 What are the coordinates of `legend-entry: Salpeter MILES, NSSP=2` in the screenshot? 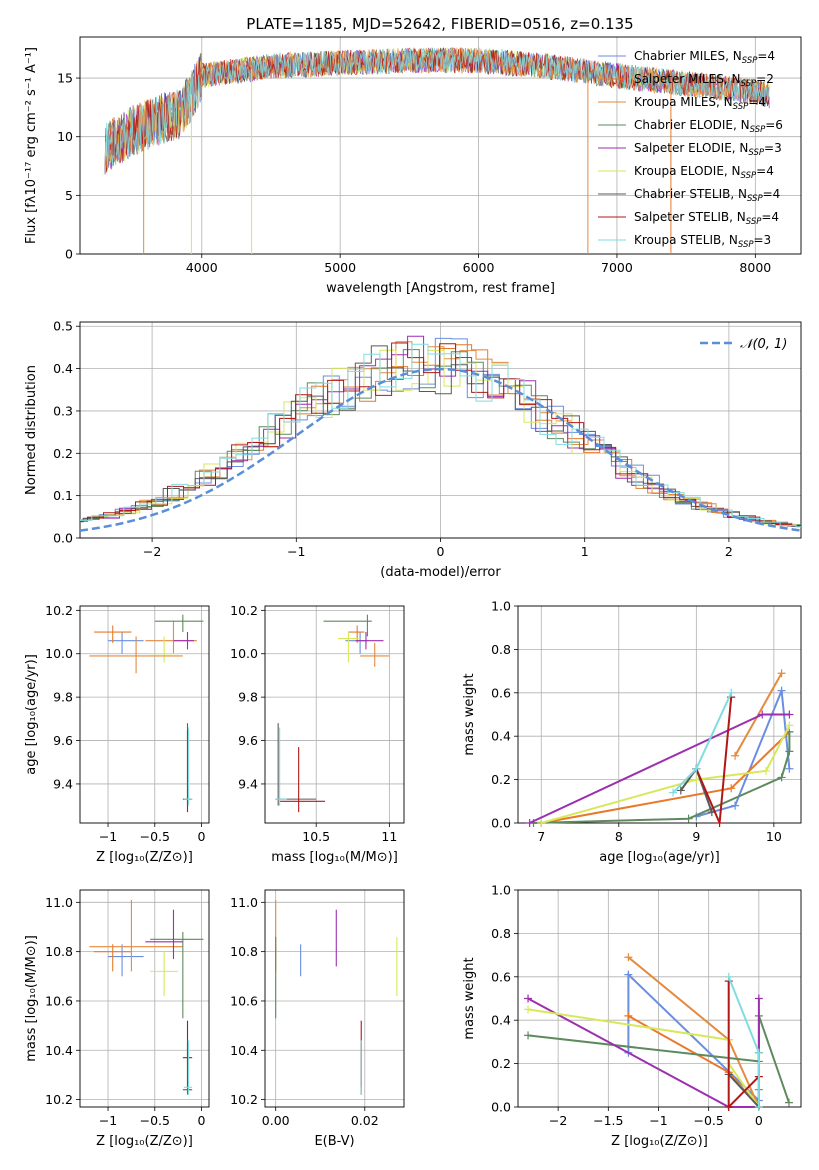 It's located at (704, 80).